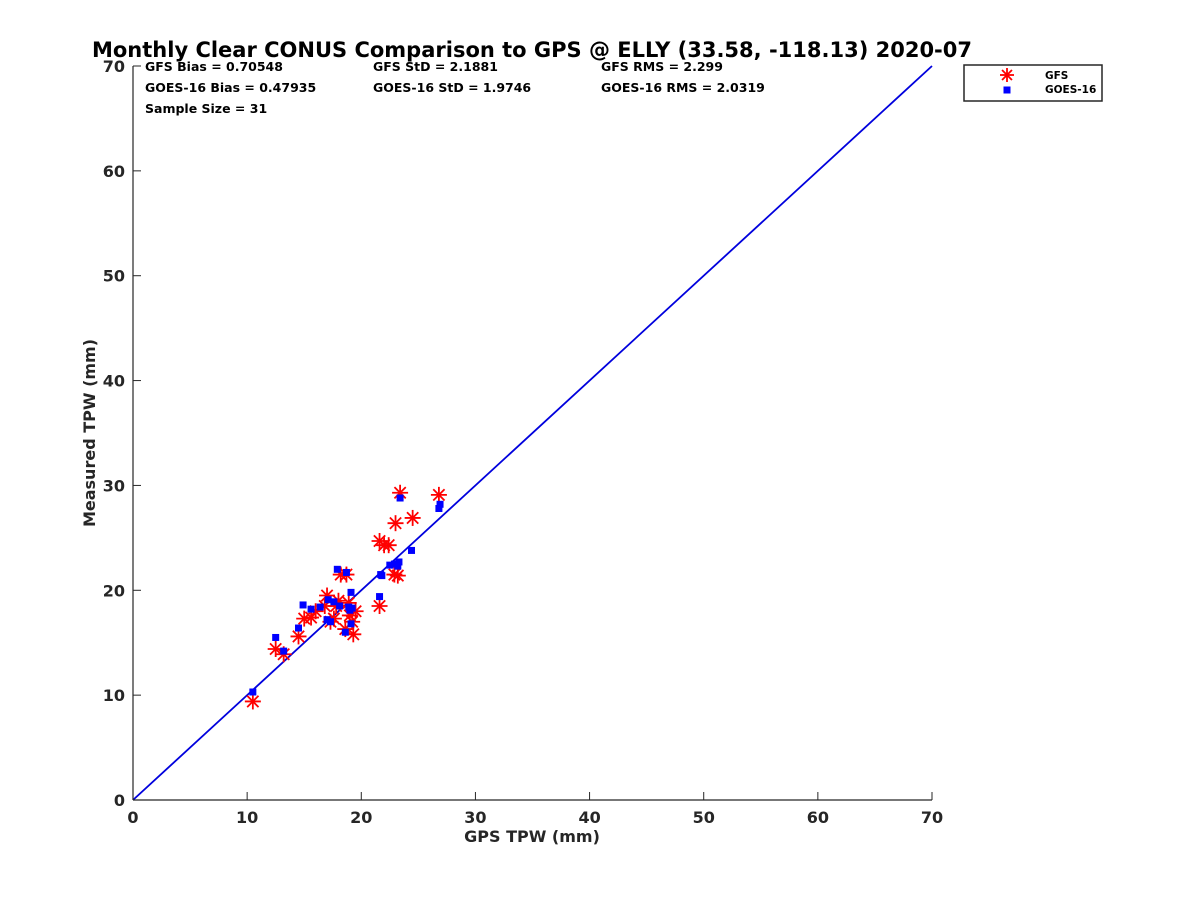 This screenshot has height=900, width=1200. Describe the element at coordinates (132, 817) in the screenshot. I see `x-tick-label: 0` at that location.